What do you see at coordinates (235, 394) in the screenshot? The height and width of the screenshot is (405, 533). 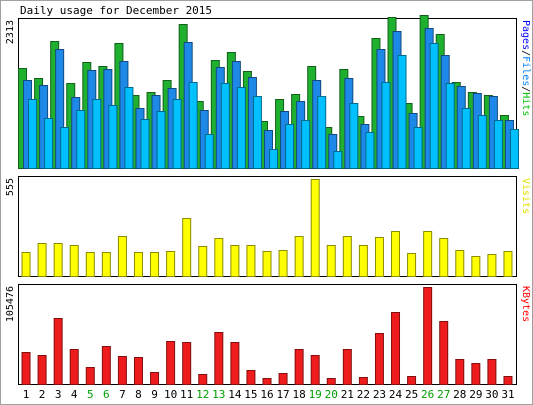 I see `day-tick-label-14: 14` at bounding box center [235, 394].